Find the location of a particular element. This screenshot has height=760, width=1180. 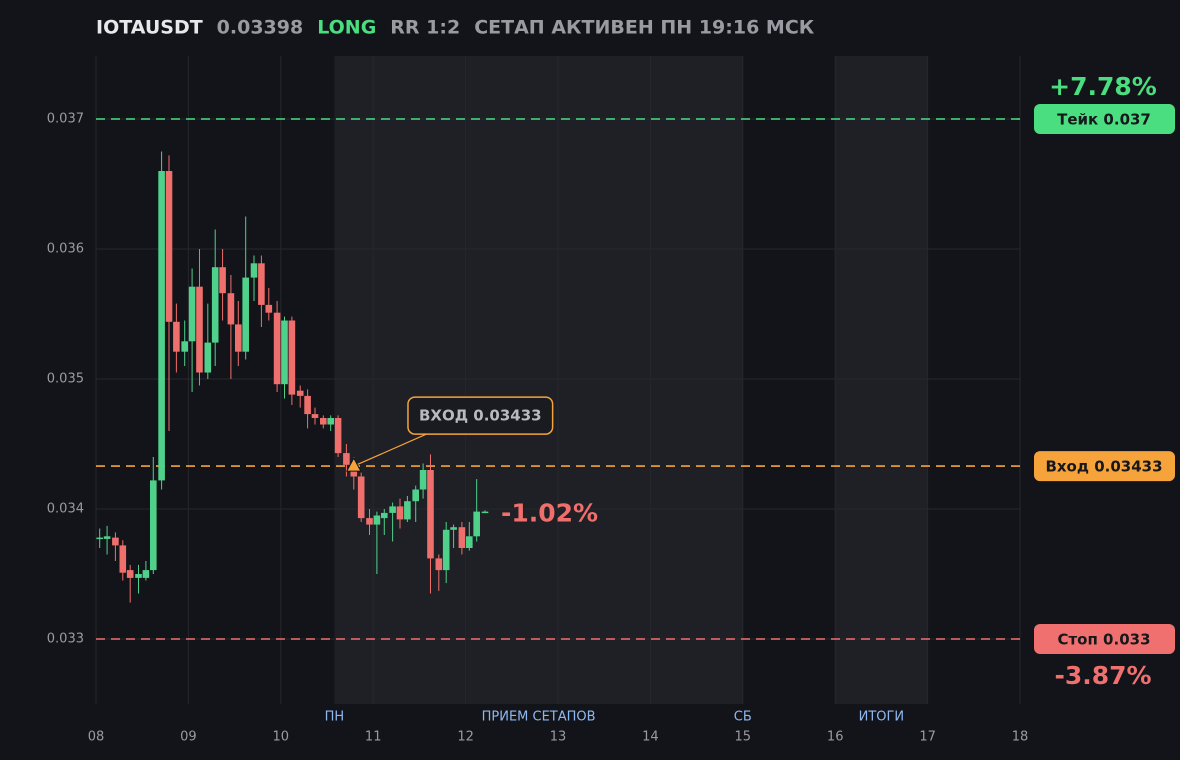

symbol: IOTAUSDT is located at coordinates (149, 28).